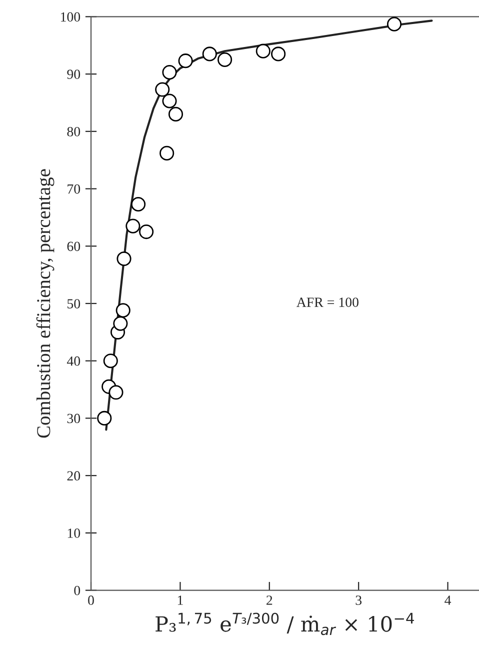 Image resolution: width=479 pixels, height=667 pixels. I want to click on annotation: AFR = 100, so click(327, 302).